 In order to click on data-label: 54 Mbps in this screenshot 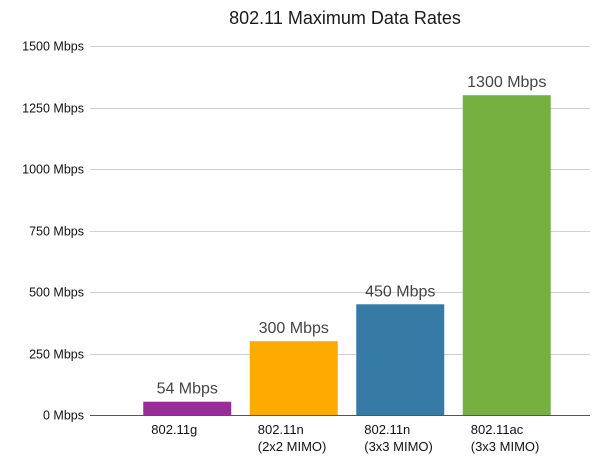, I will do `click(187, 389)`.